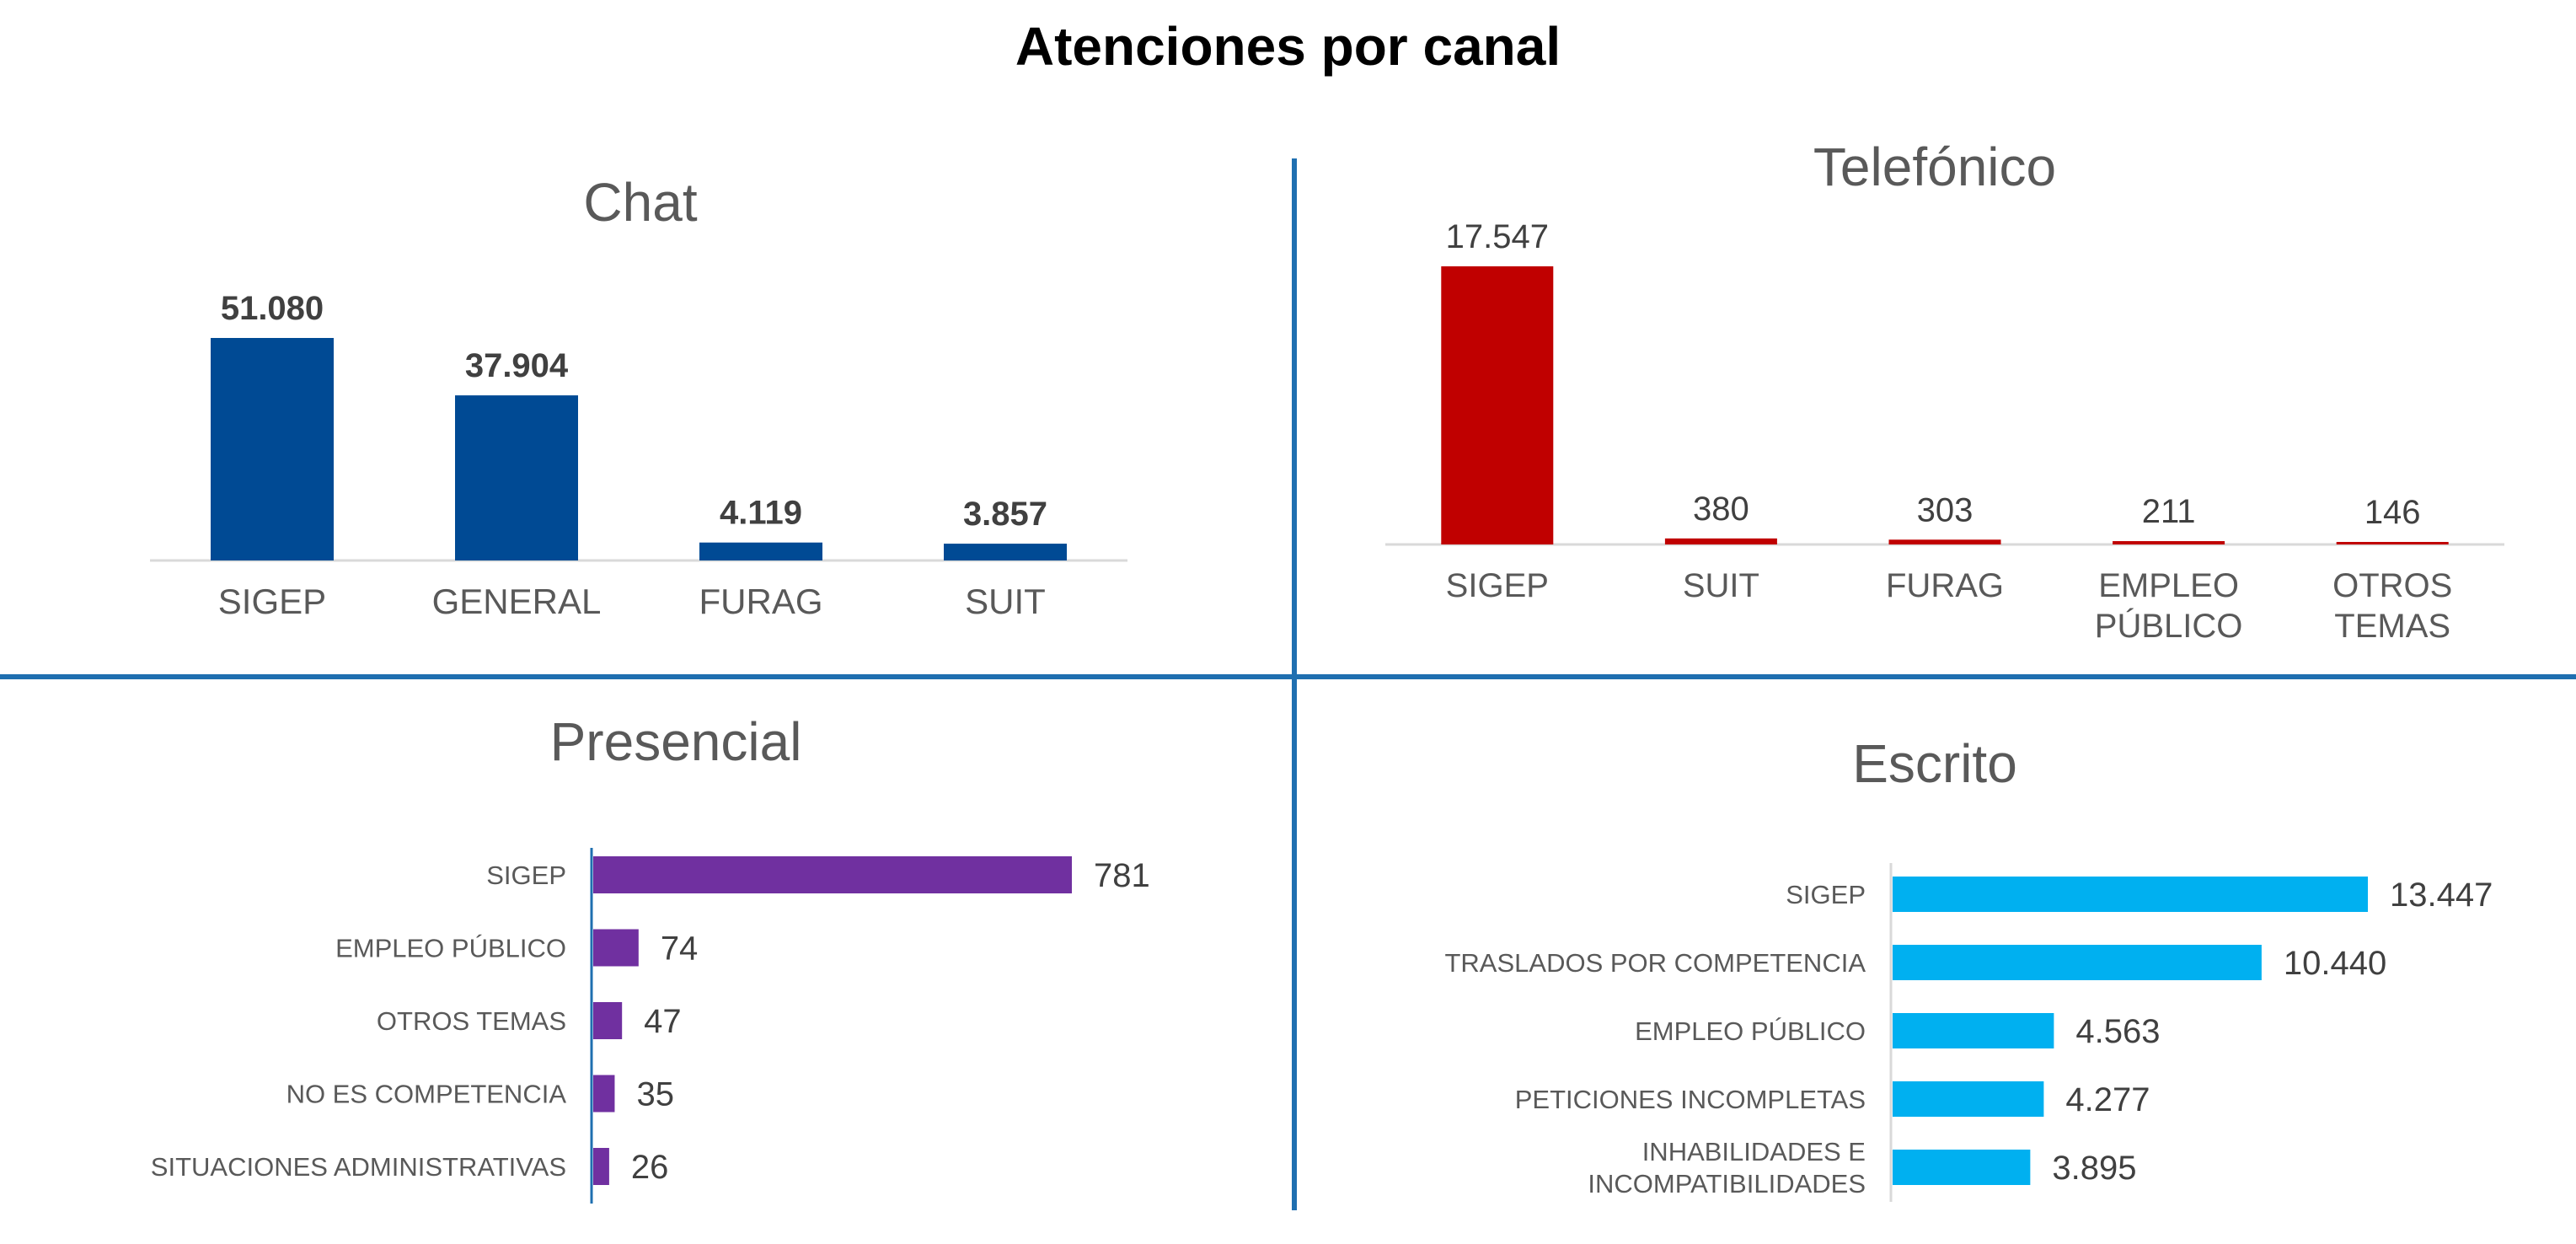 The image size is (2576, 1244). Describe the element at coordinates (2168, 585) in the screenshot. I see `category-label: EMPLEO` at that location.